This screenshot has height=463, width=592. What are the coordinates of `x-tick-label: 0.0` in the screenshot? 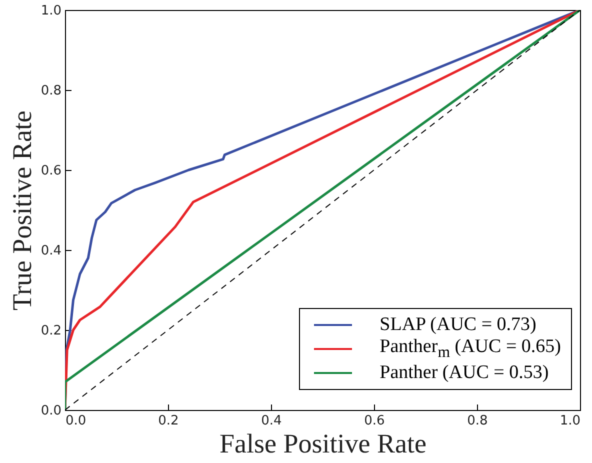 It's located at (76, 421).